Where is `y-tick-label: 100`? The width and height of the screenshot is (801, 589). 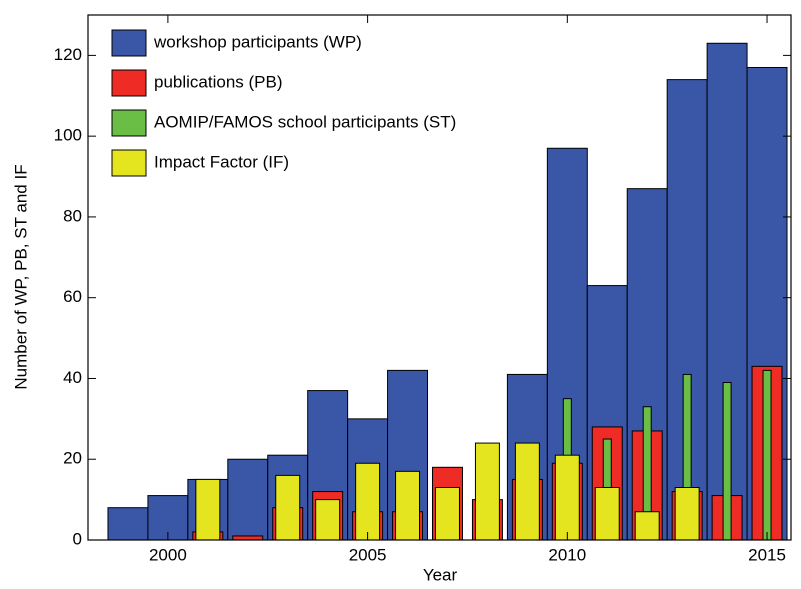 y-tick-label: 100 is located at coordinates (68, 135).